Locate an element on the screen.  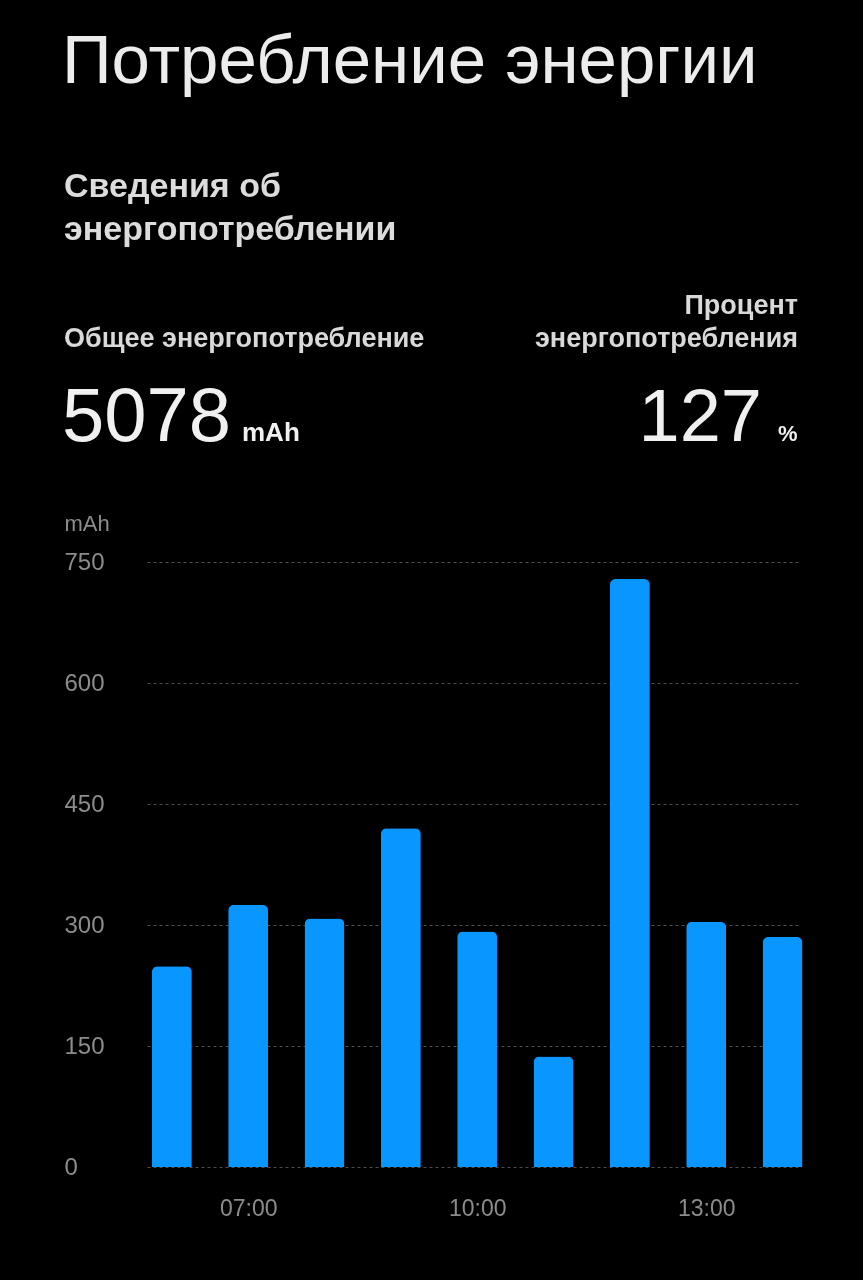
chart-subtitle: Сведения об энергопотреблении is located at coordinates (230, 206).